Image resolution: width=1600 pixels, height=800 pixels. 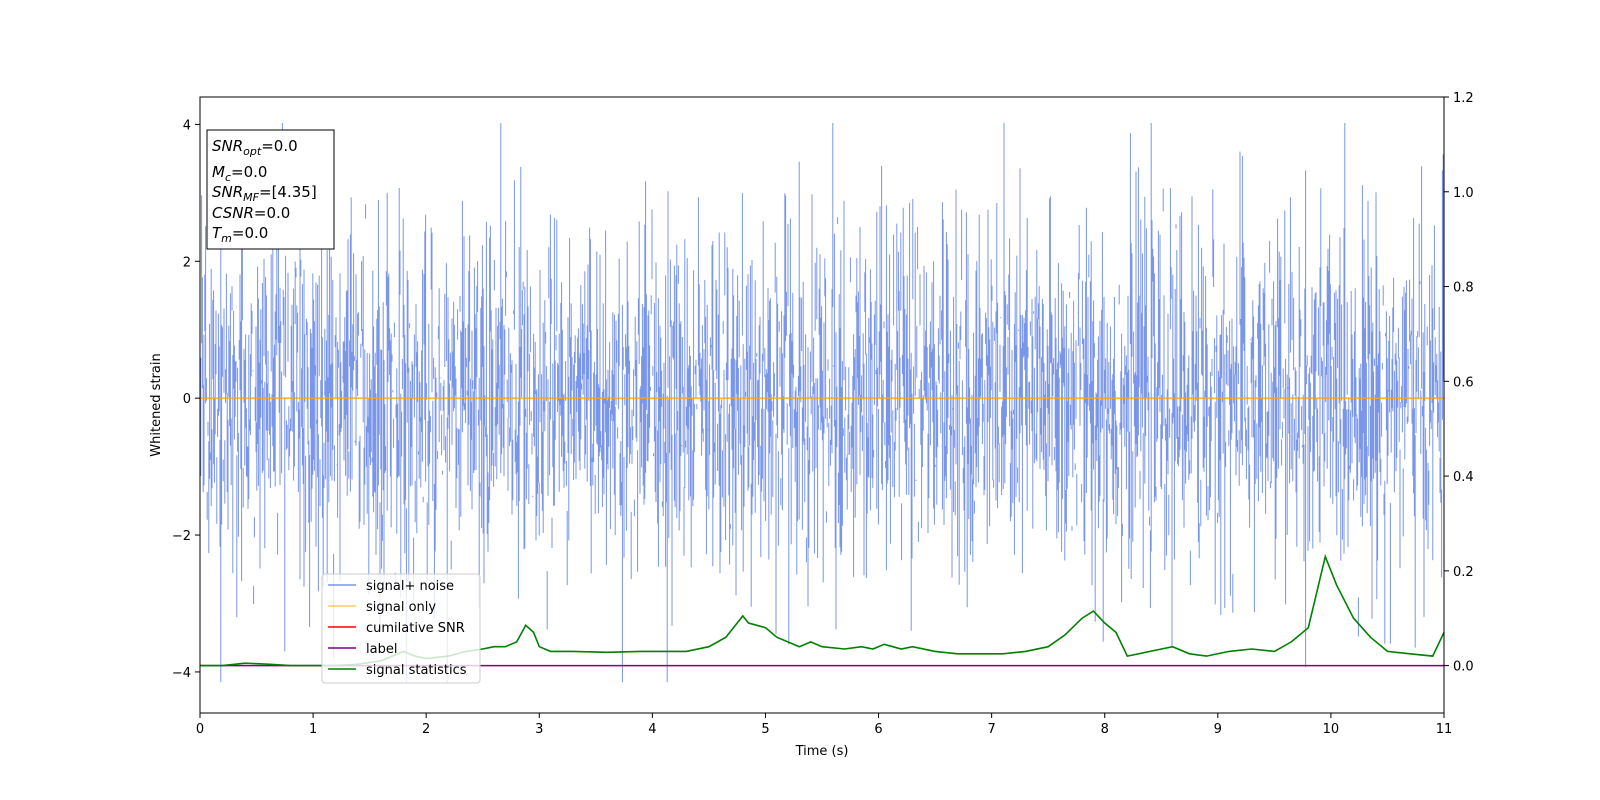 I want to click on x-tick-label: 6, so click(x=878, y=729).